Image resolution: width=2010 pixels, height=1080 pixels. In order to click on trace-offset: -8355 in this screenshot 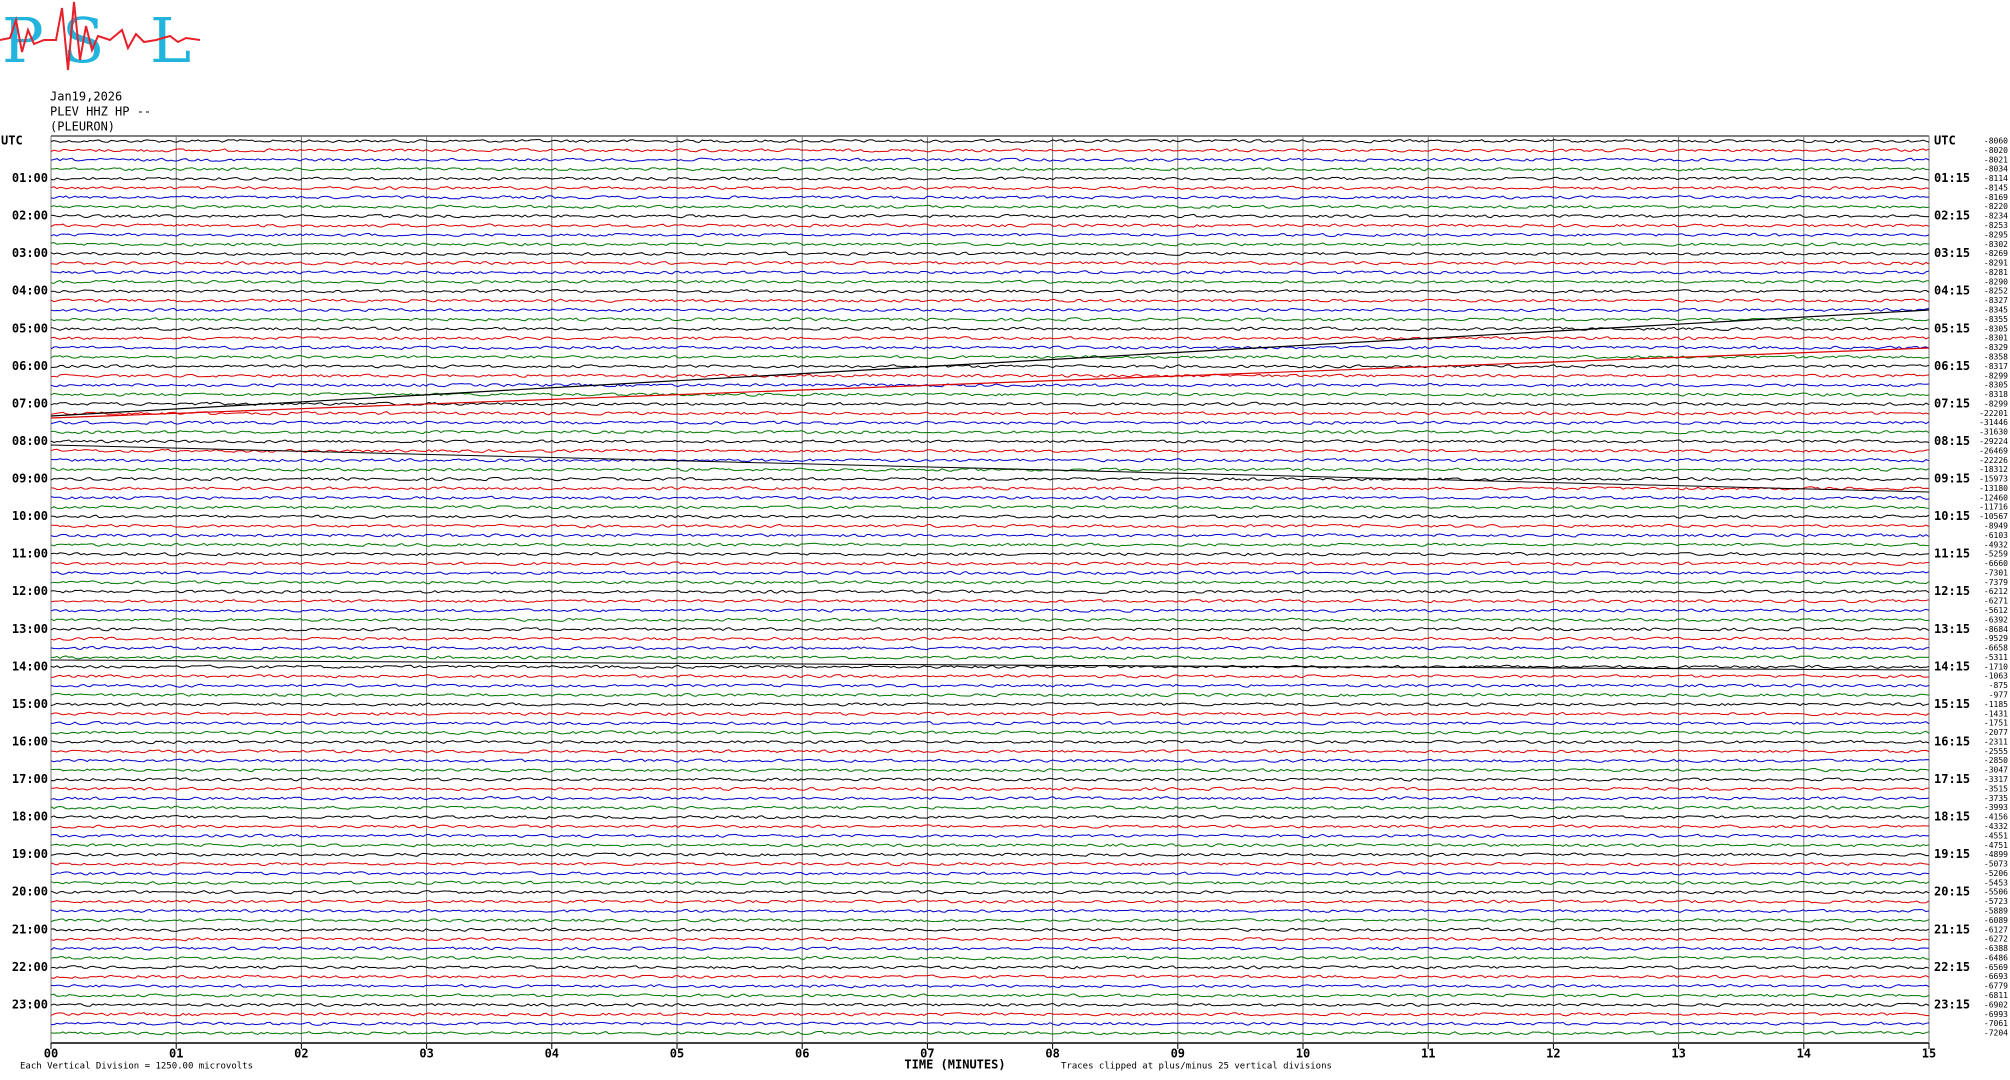, I will do `click(1996, 319)`.